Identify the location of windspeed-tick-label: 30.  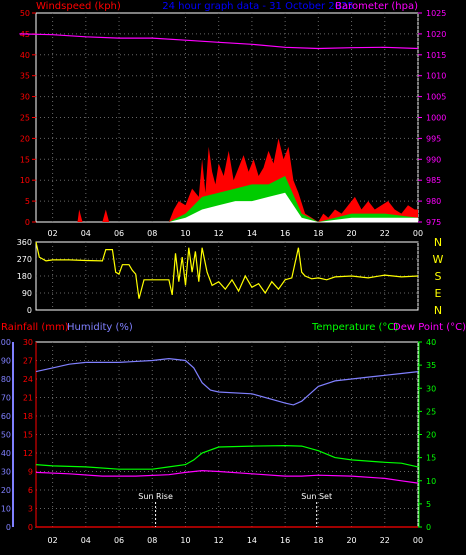
(25, 97).